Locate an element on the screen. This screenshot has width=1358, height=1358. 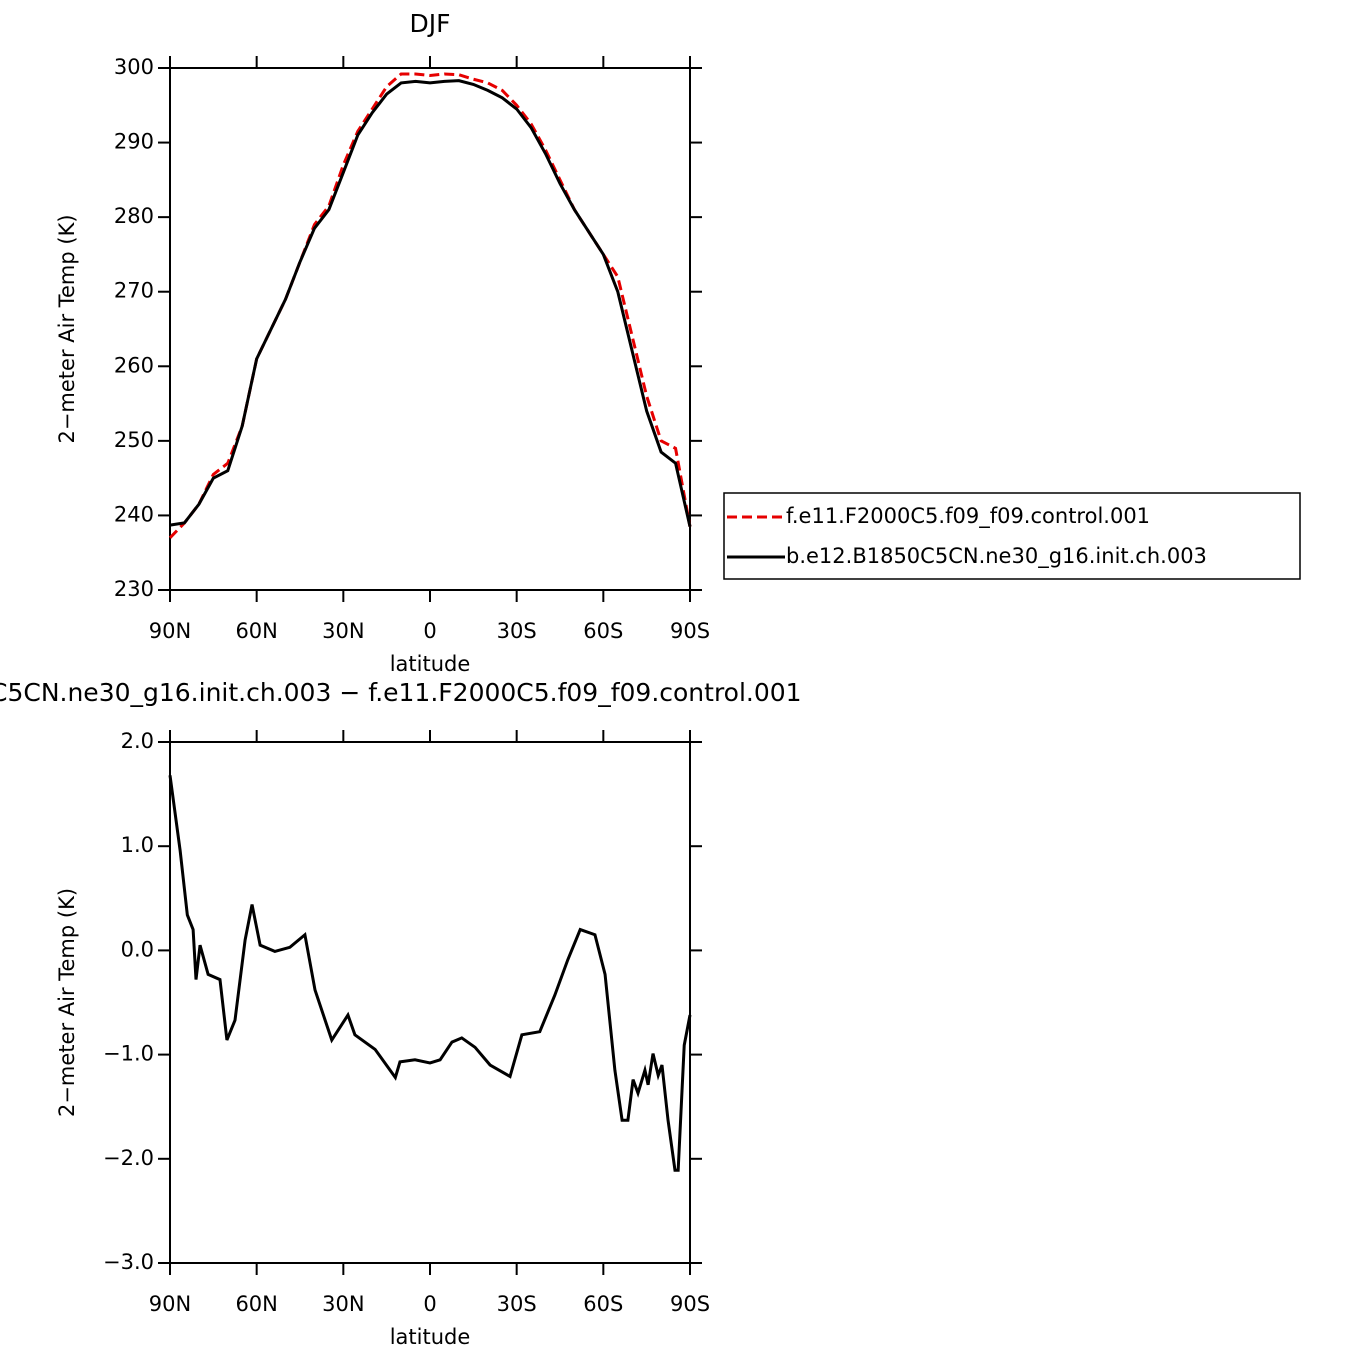
legend-label: b.e12.B1850C5CN.ne30_g16.init.ch.003 is located at coordinates (996, 556).